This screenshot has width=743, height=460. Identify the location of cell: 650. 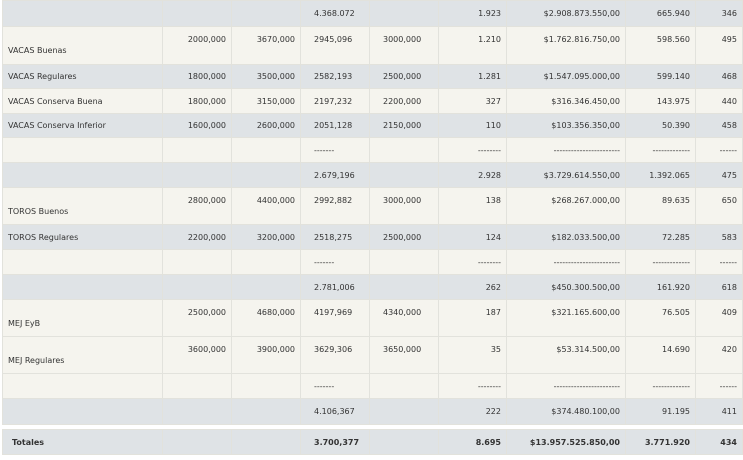
(719, 206).